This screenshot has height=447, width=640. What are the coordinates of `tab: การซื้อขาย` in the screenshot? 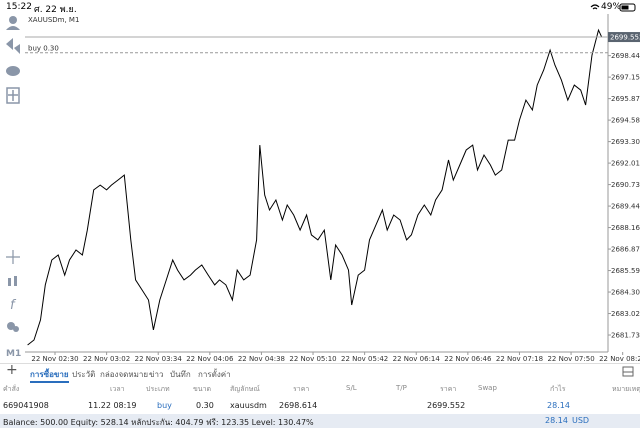 It's located at (49, 375).